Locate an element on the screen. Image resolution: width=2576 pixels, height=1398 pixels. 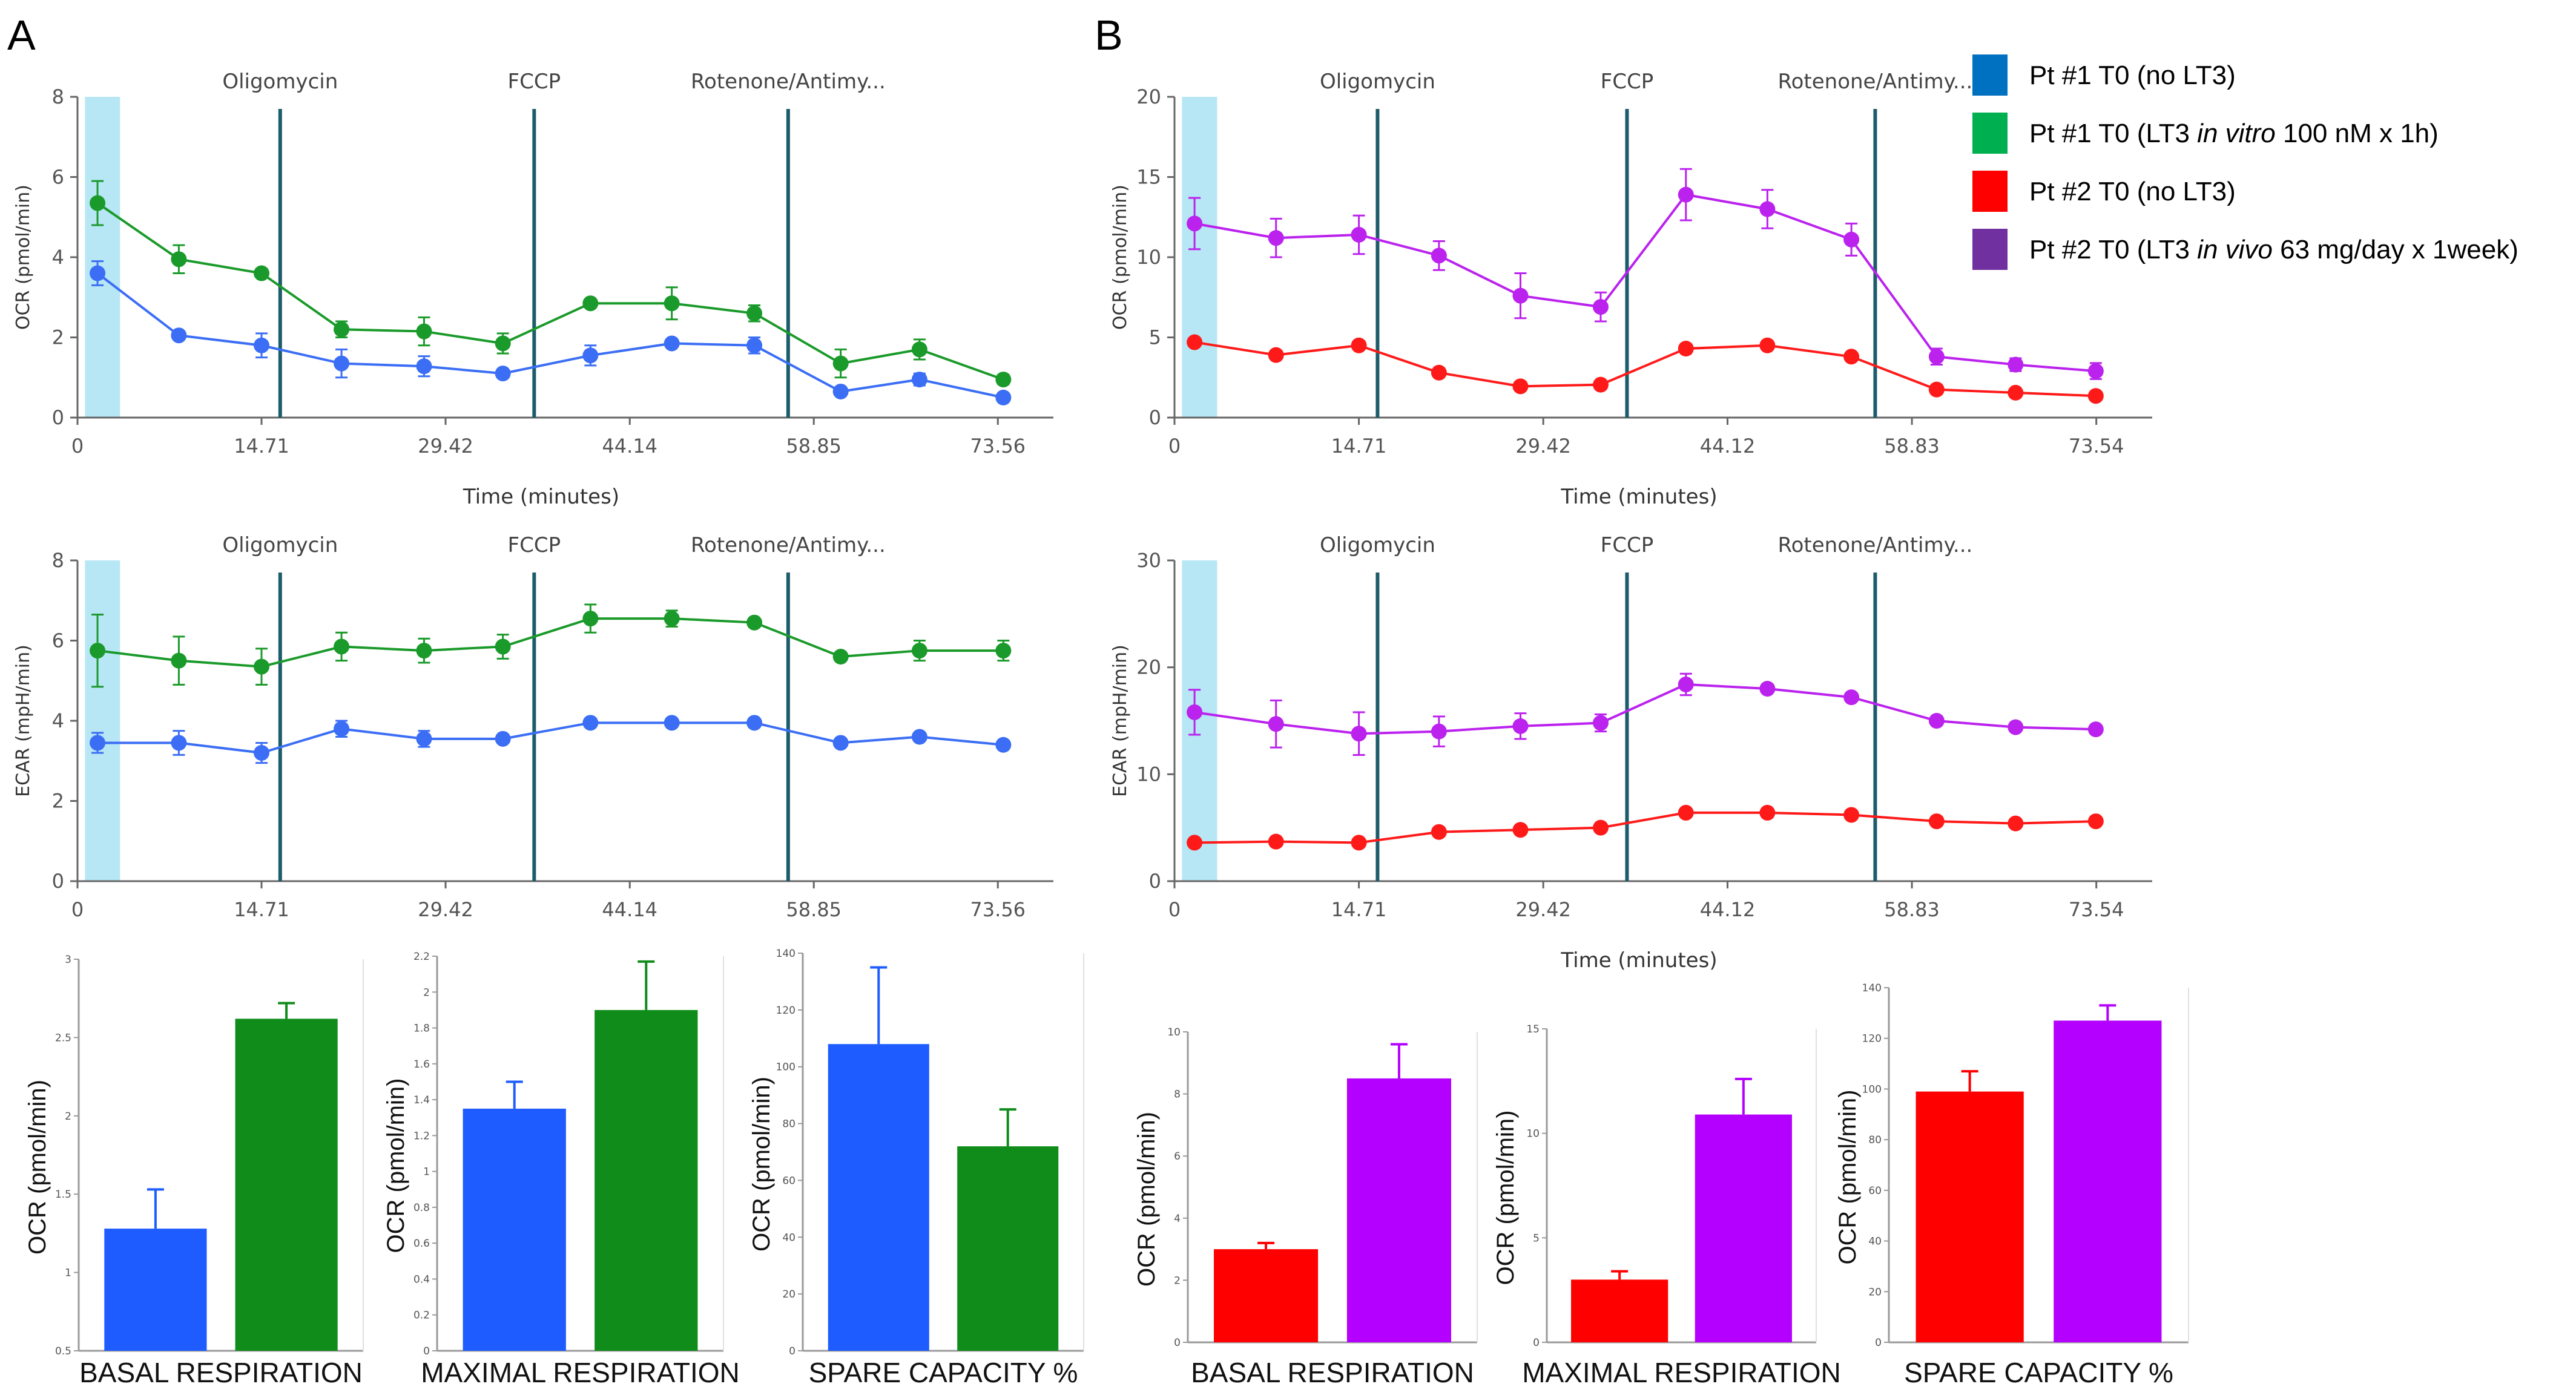
bar-chart-title: BASAL RESPIRATION is located at coordinates (1332, 1372).